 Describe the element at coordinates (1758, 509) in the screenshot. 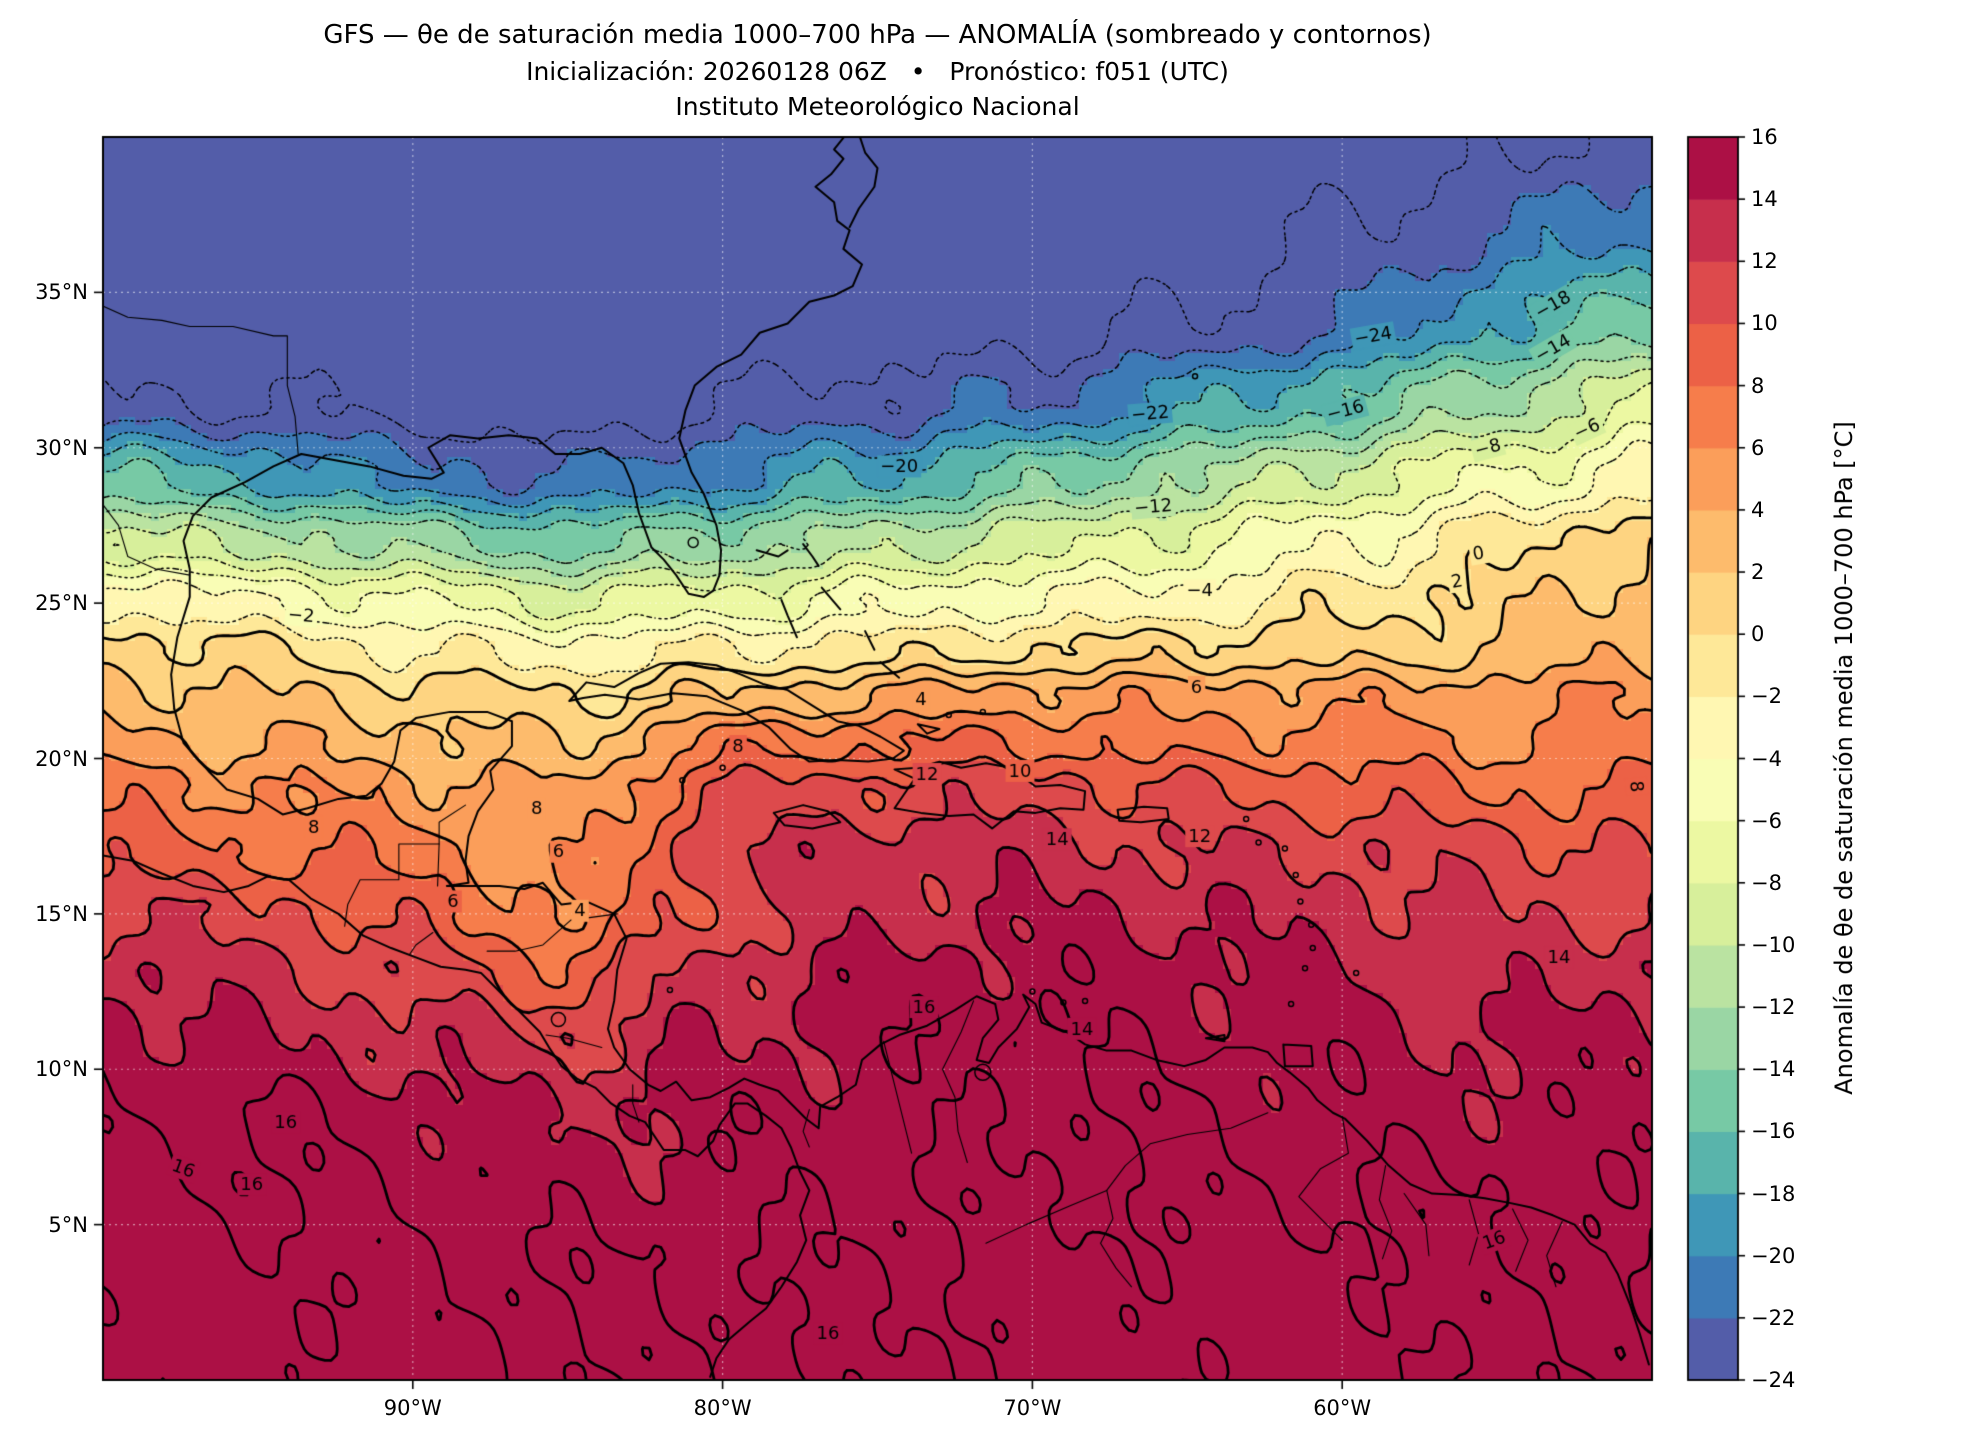

I see `colorbar-tick-label: 4` at that location.